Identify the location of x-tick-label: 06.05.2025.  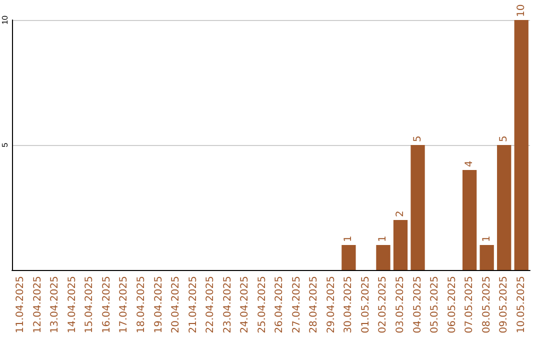
(452, 305).